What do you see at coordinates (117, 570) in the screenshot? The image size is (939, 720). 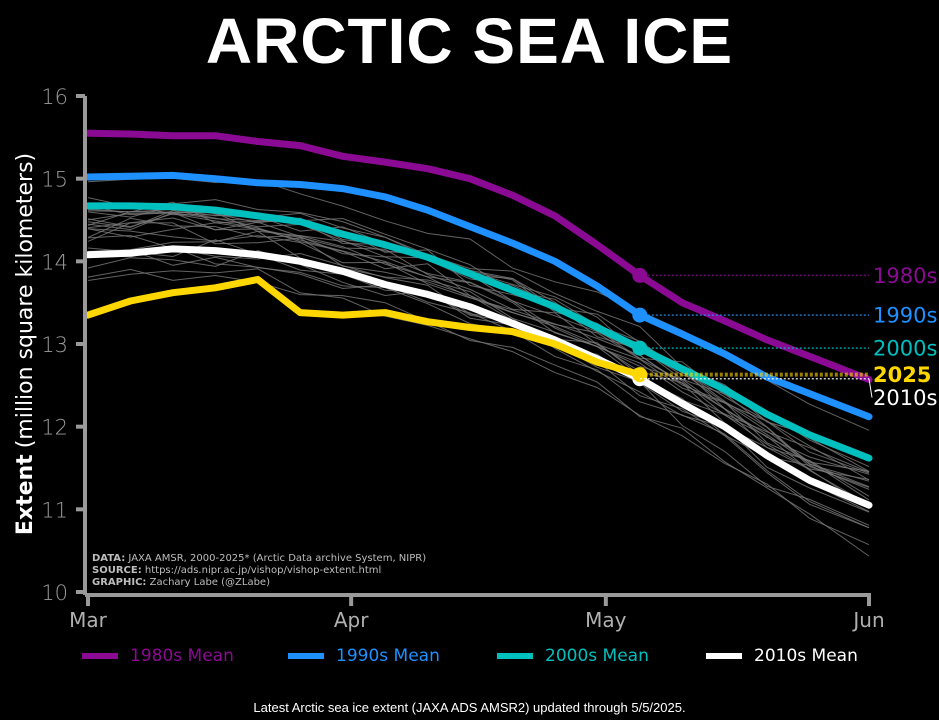 I see `credit-source-label: SOURCE:` at bounding box center [117, 570].